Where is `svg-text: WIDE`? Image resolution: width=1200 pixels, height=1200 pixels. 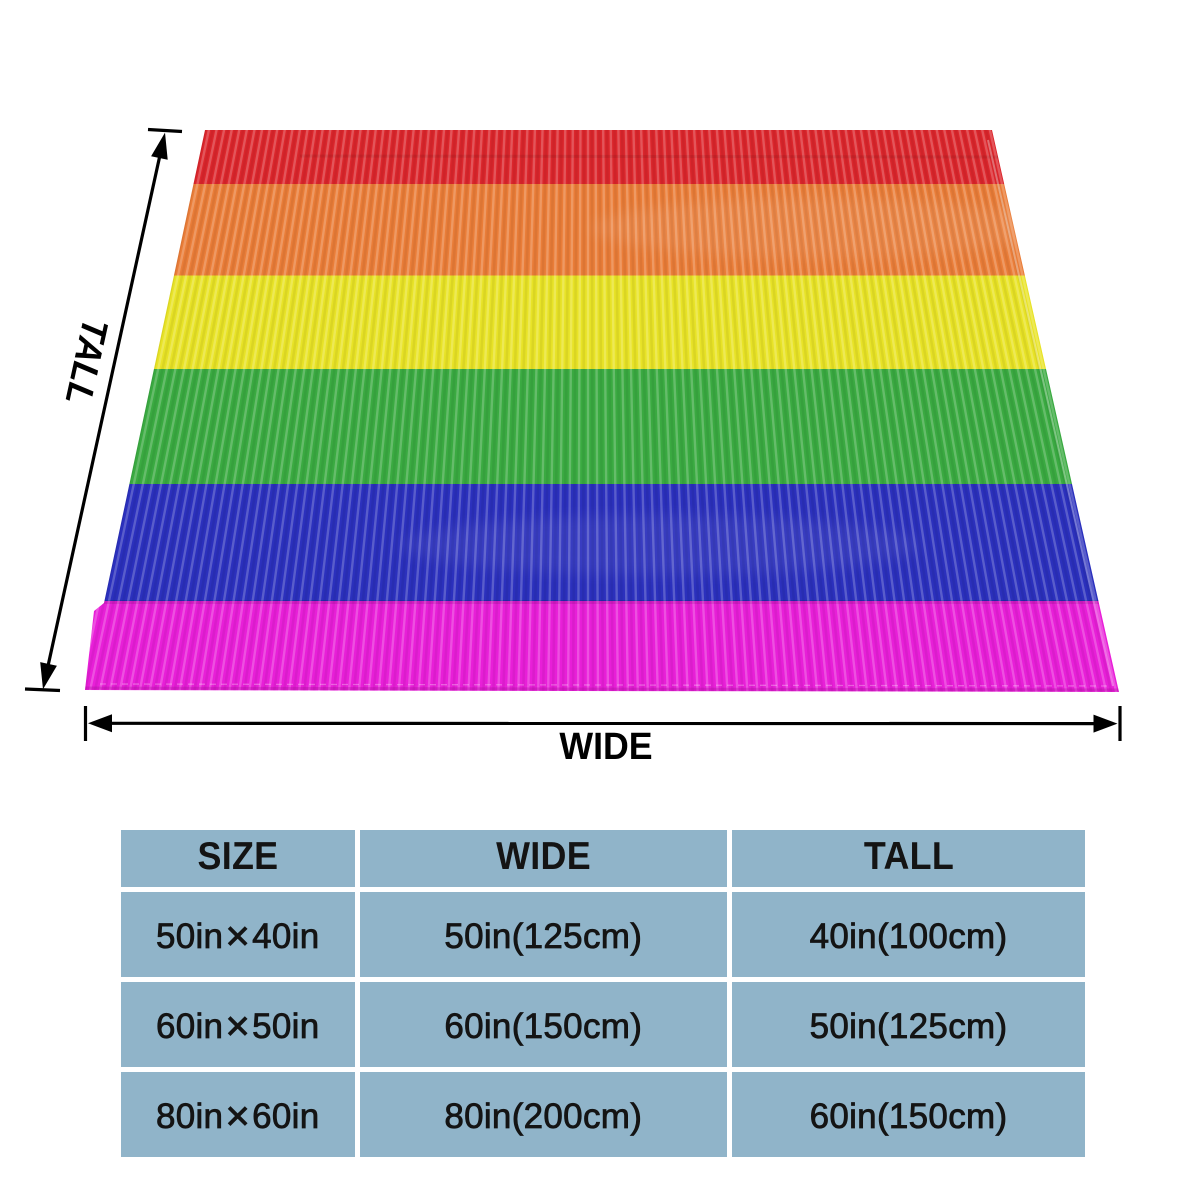
svg-text: WIDE is located at coordinates (605, 746).